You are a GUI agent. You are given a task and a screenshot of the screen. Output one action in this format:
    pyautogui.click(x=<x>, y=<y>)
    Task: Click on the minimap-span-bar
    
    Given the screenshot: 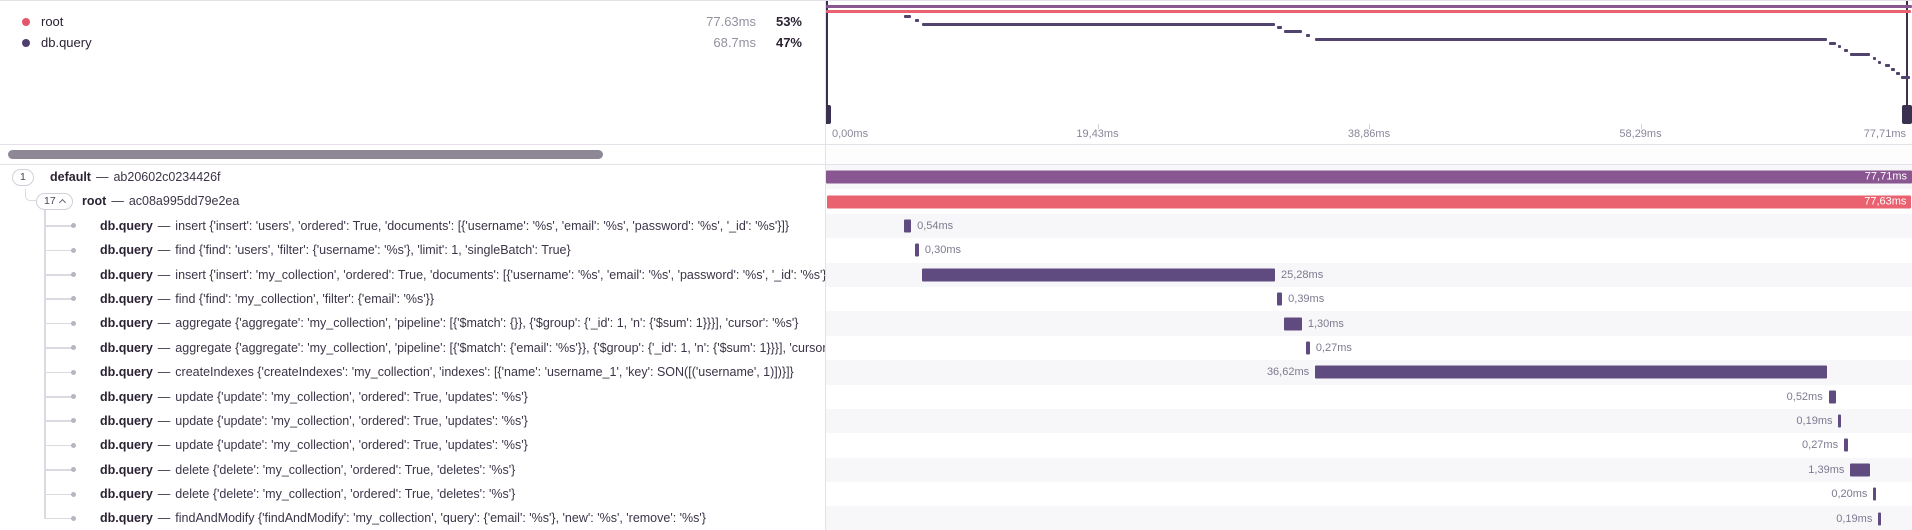 What is the action you would take?
    pyautogui.click(x=1098, y=24)
    